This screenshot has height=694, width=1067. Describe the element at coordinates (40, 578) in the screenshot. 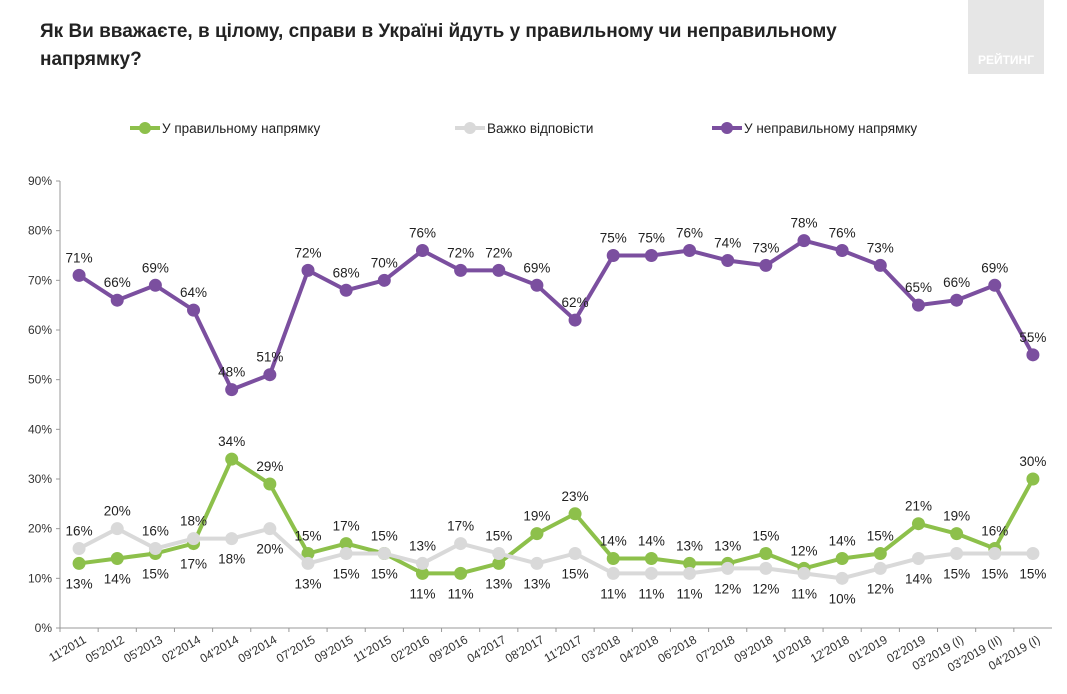

I see `y-tick-label: 10%` at that location.